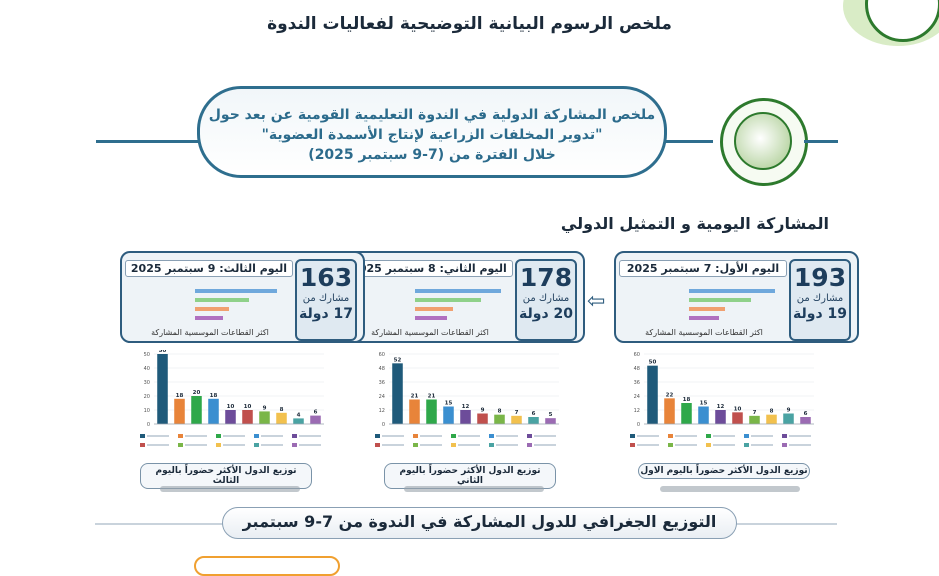  What do you see at coordinates (724, 471) in the screenshot?
I see `chart-caption-day-1: توزيع الدول الأكثر حضوراً باليوم الاول` at bounding box center [724, 471].